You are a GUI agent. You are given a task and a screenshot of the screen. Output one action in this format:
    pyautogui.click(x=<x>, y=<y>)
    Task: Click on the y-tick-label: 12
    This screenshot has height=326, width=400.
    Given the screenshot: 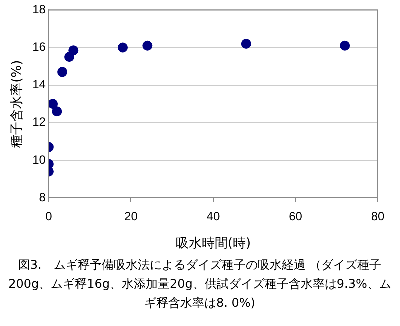 What is the action you would take?
    pyautogui.click(x=39, y=122)
    